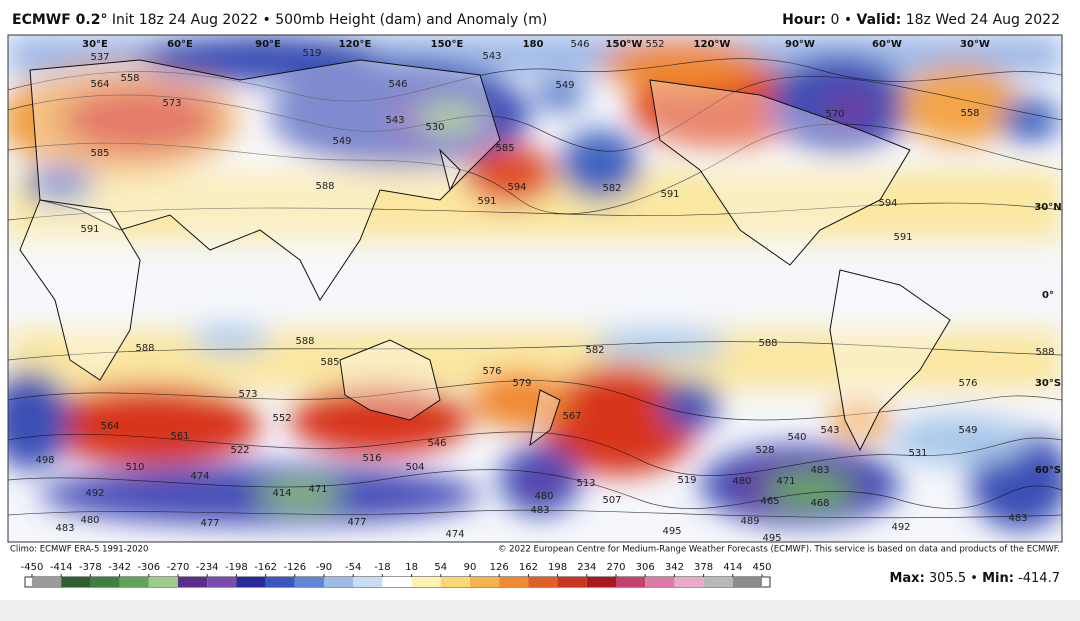  I want to click on colorbar-tick-label: 270, so click(615, 567).